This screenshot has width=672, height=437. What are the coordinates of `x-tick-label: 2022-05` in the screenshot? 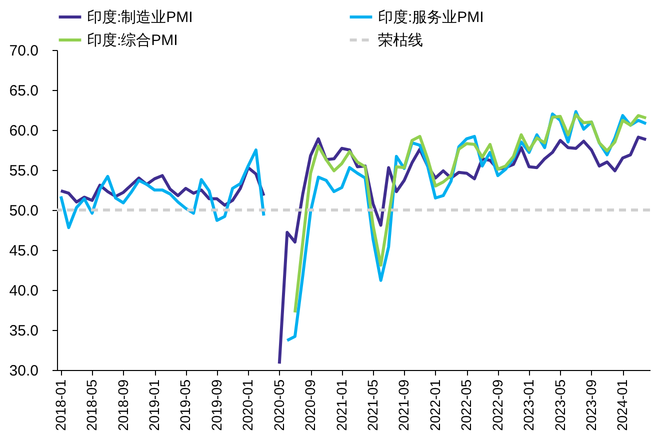 It's located at (466, 405).